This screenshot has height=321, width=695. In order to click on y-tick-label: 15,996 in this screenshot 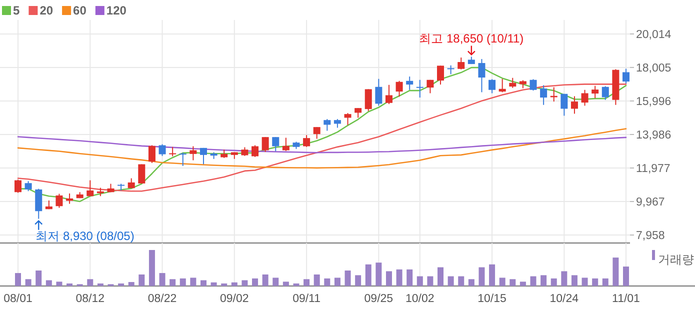, I will do `click(654, 102)`.